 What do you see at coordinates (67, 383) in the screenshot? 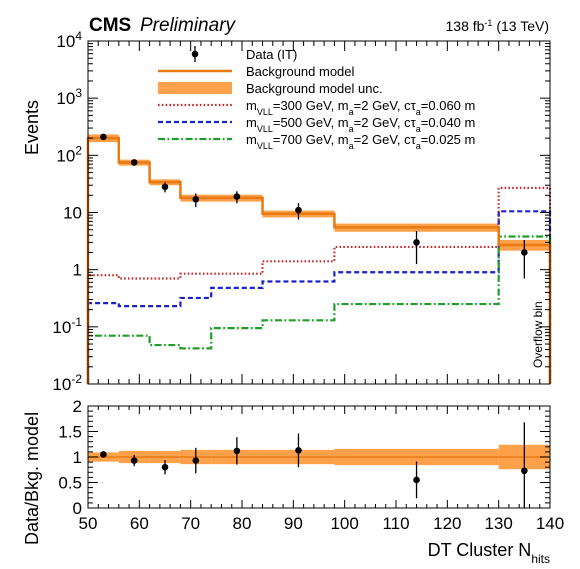
I see `y-tick-label: 10⁻²` at bounding box center [67, 383].